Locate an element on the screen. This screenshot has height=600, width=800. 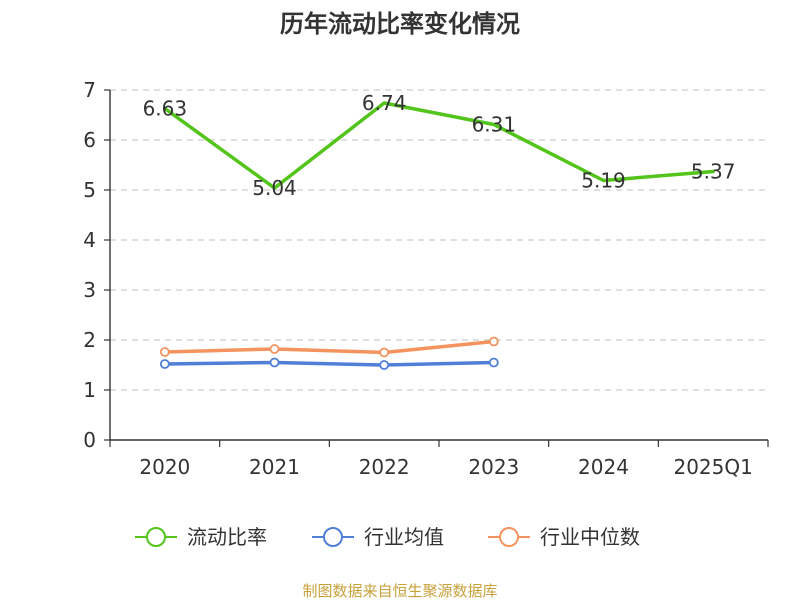
data-label: 6.31 is located at coordinates (494, 125).